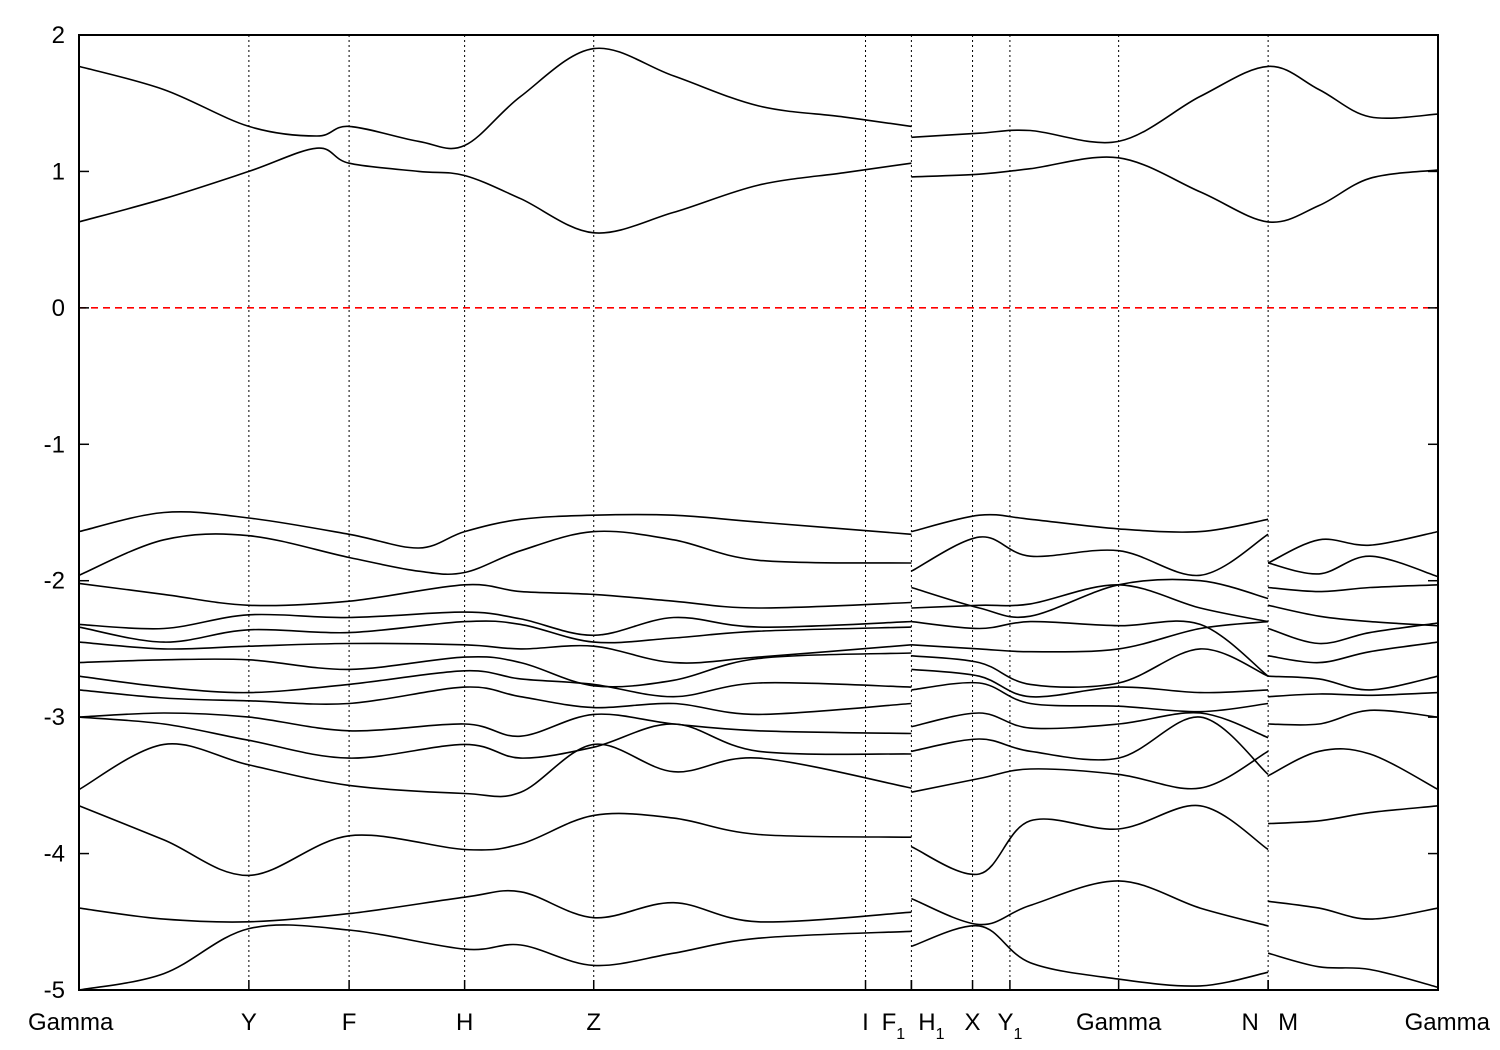 This screenshot has width=1500, height=1050. Describe the element at coordinates (865, 1022) in the screenshot. I see `x-tick-label: I` at that location.